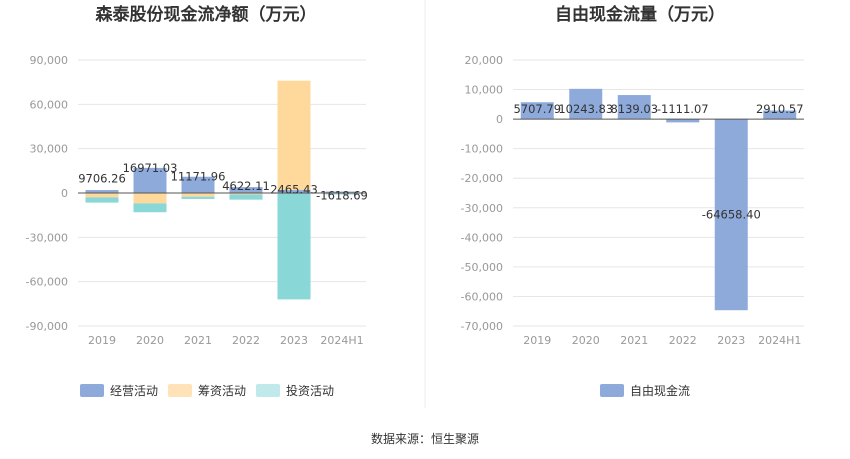 This screenshot has width=850, height=459. I want to click on left-ytick-label: -60,000, so click(47, 282).